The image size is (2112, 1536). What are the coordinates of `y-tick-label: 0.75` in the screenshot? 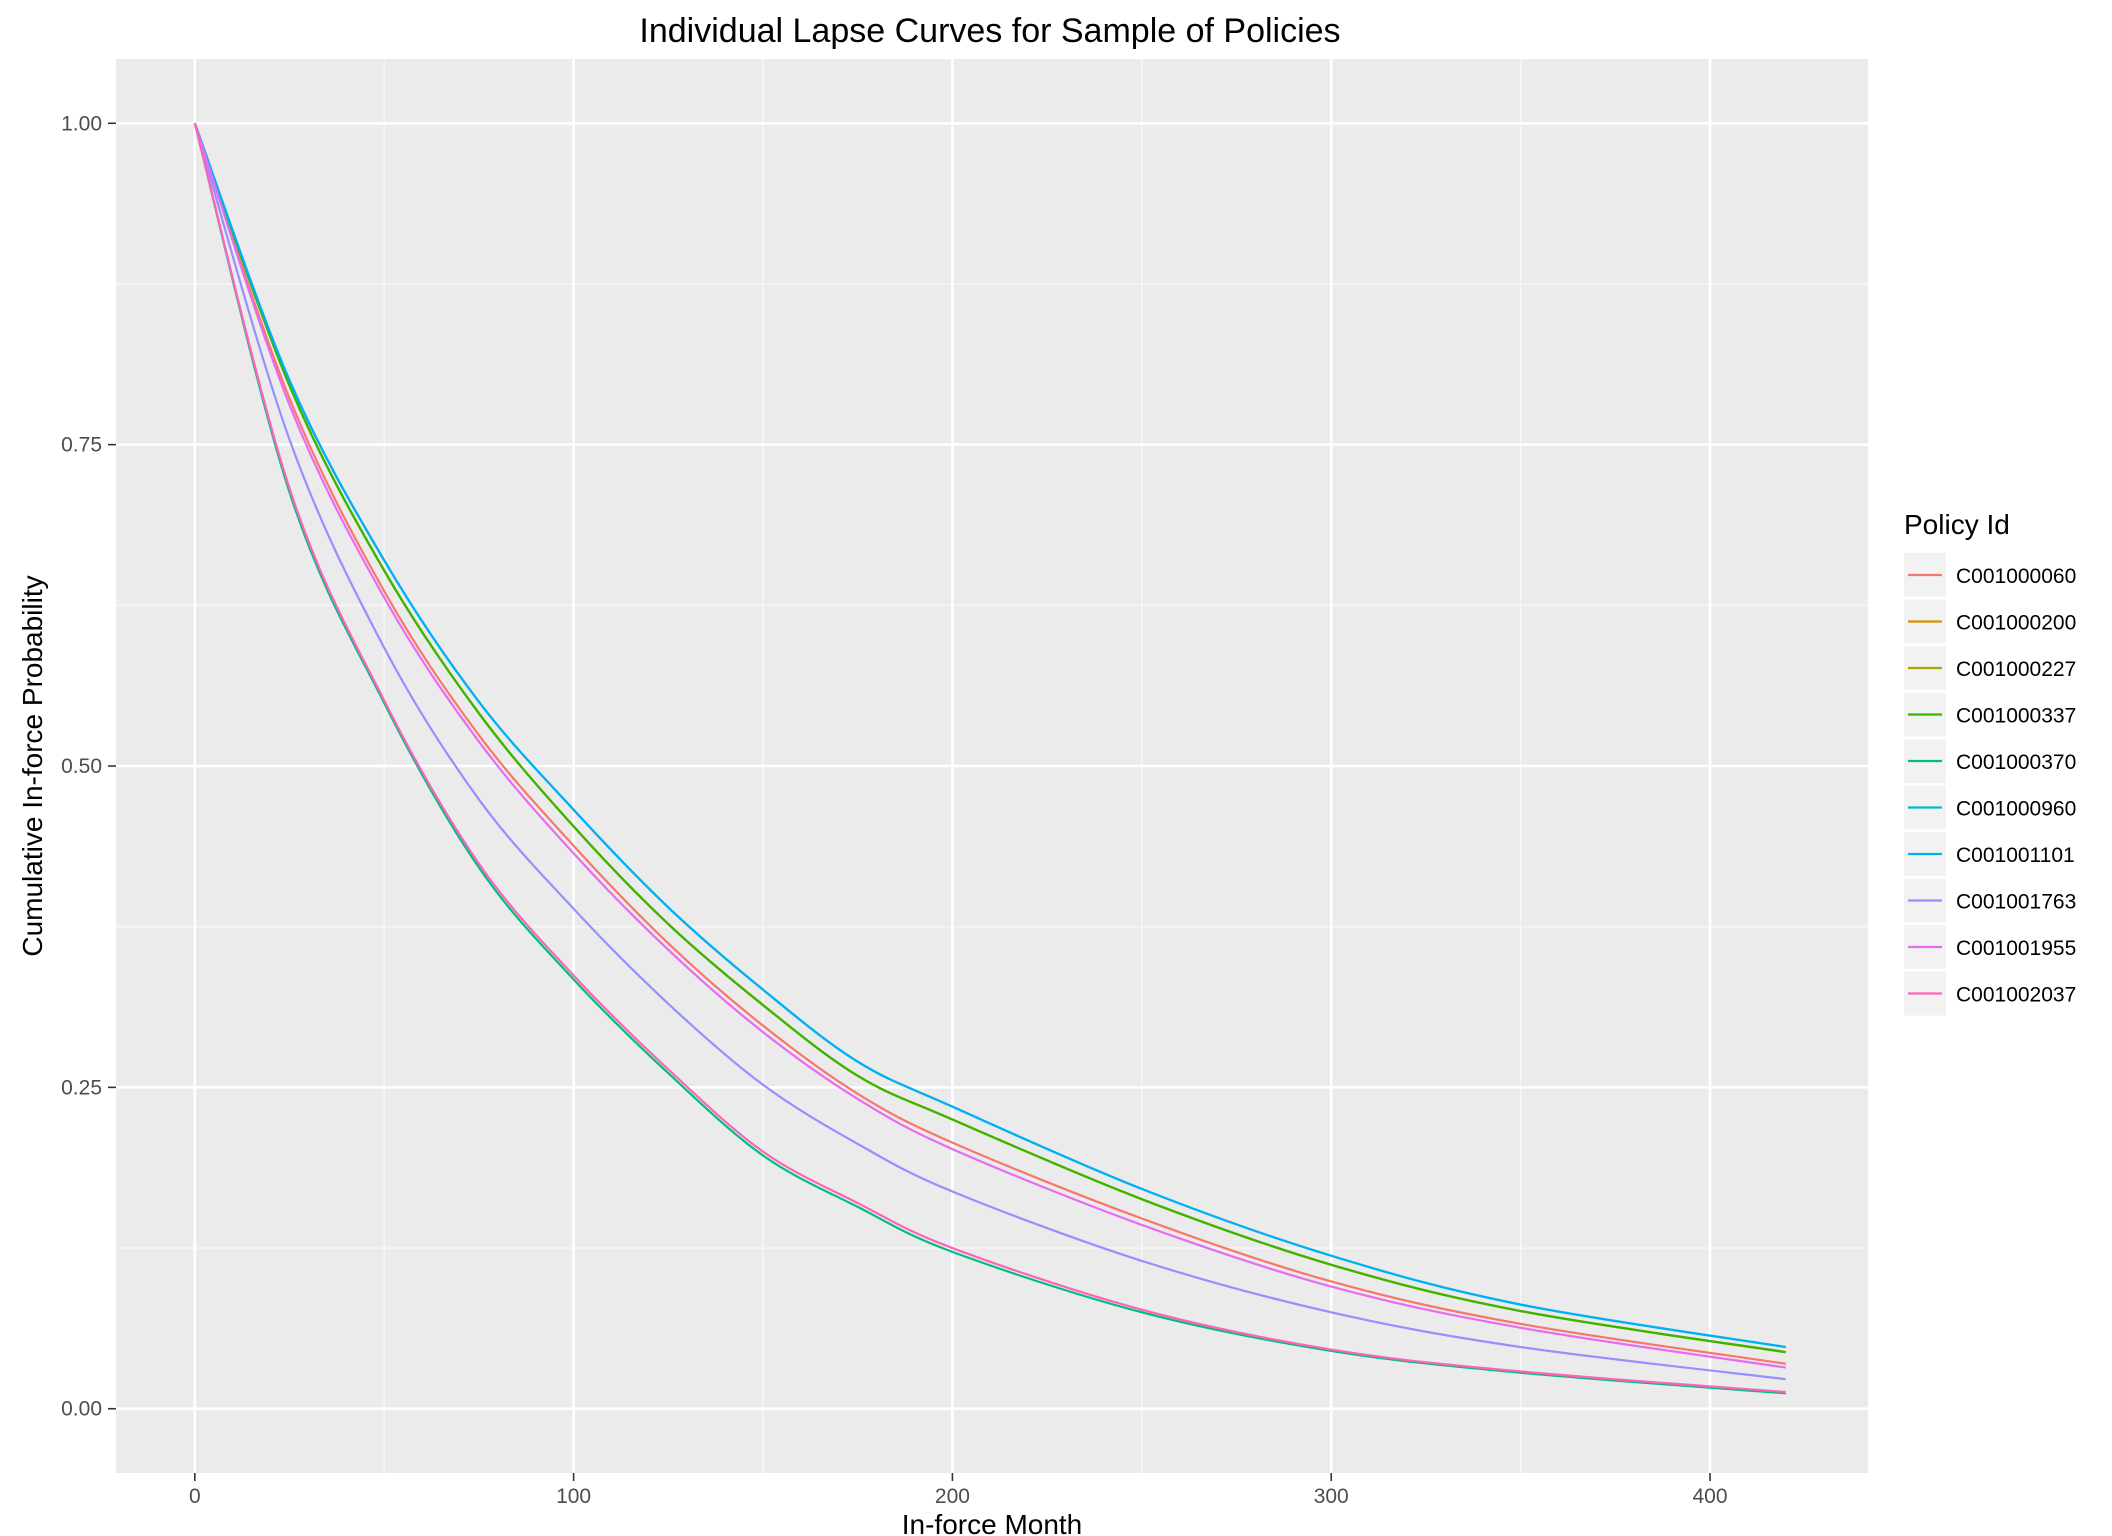 It's located at (81, 445).